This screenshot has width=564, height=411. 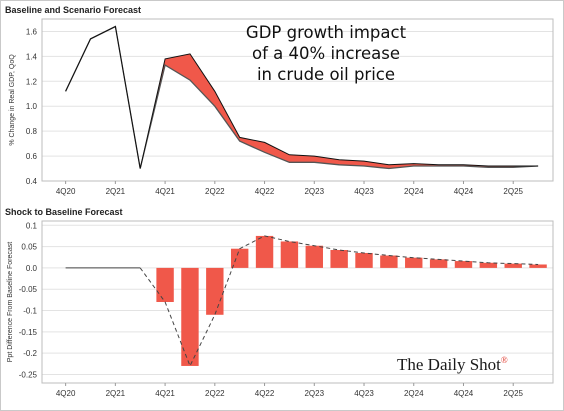 What do you see at coordinates (116, 393) in the screenshot?
I see `bottom-x-tick-label: 2Q21` at bounding box center [116, 393].